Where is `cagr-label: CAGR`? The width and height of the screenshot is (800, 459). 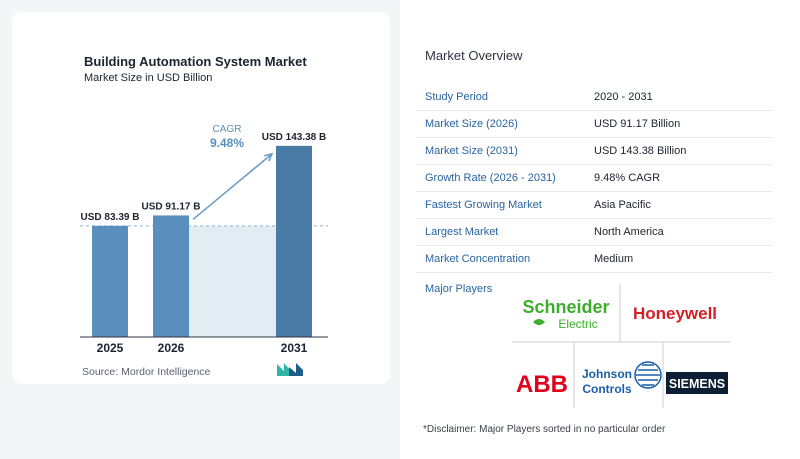
cagr-label: CAGR is located at coordinates (227, 129).